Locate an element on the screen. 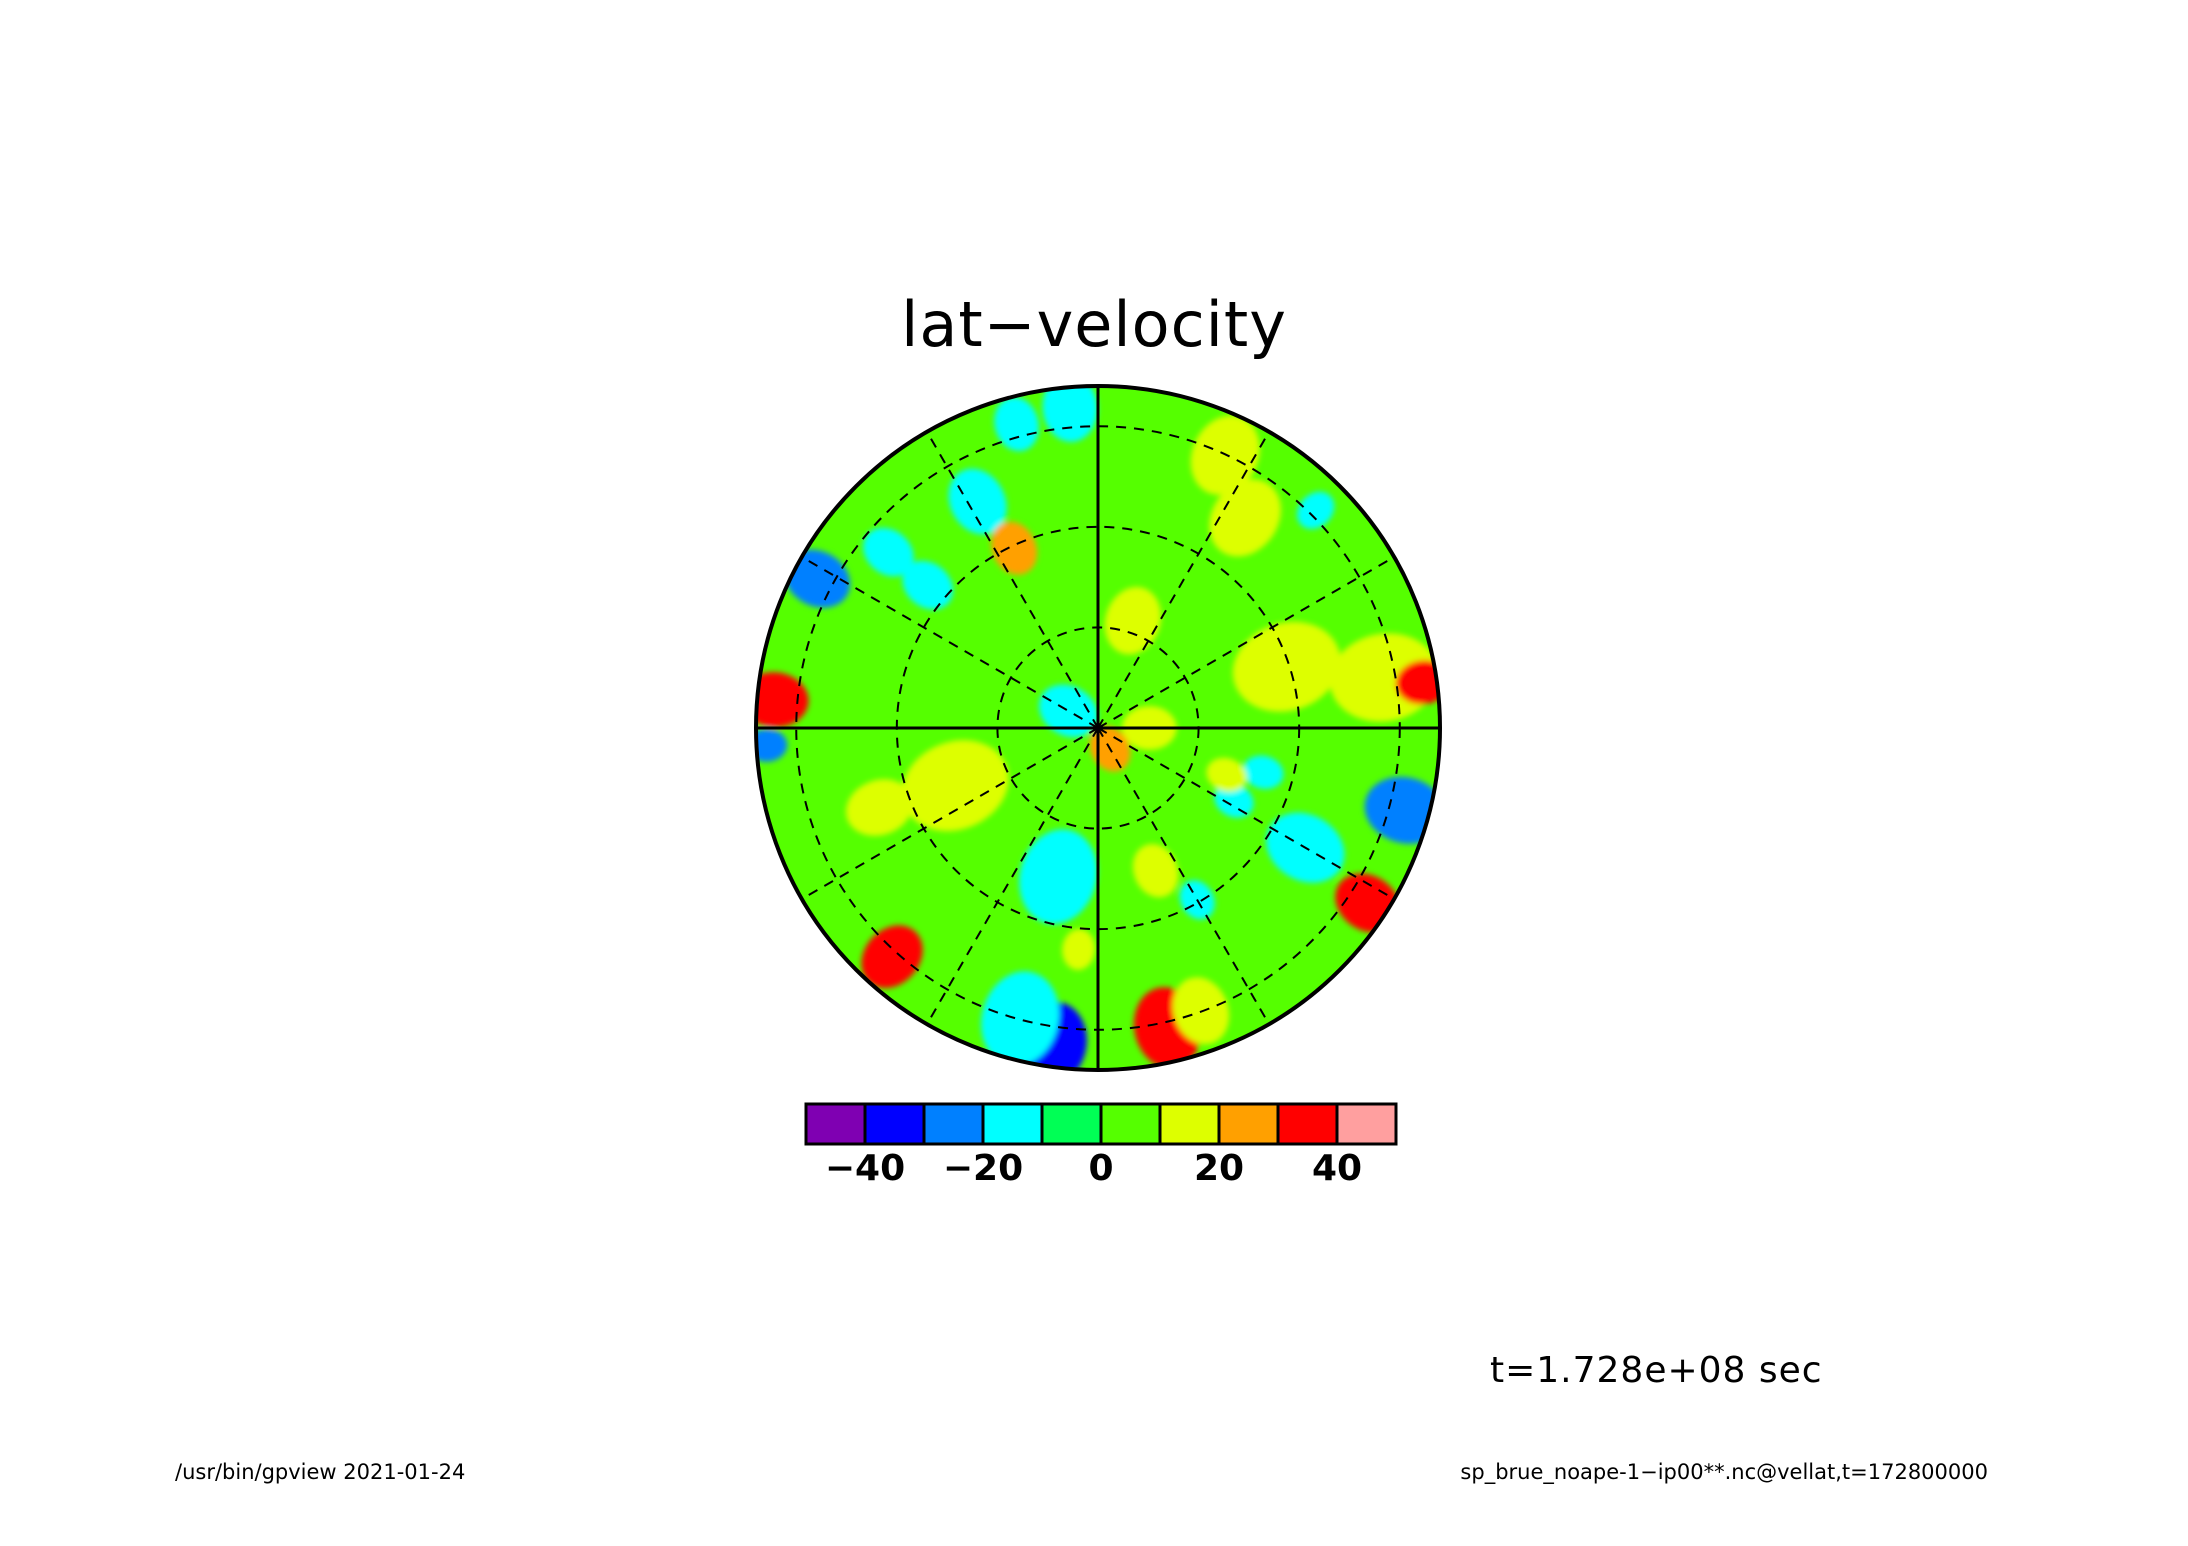 The width and height of the screenshot is (2188, 1546). colorbar is located at coordinates (1101, 1124).